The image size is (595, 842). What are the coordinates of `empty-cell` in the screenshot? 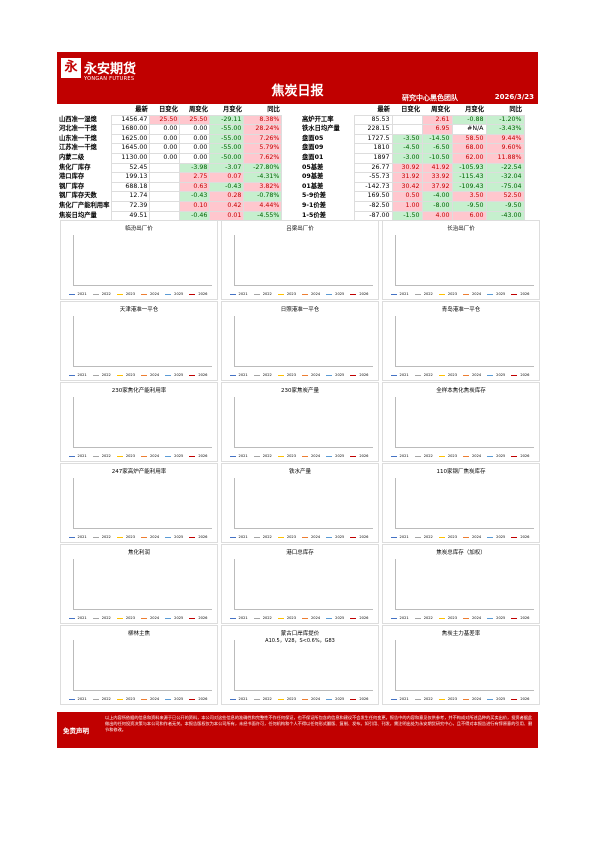 It's located at (407, 120).